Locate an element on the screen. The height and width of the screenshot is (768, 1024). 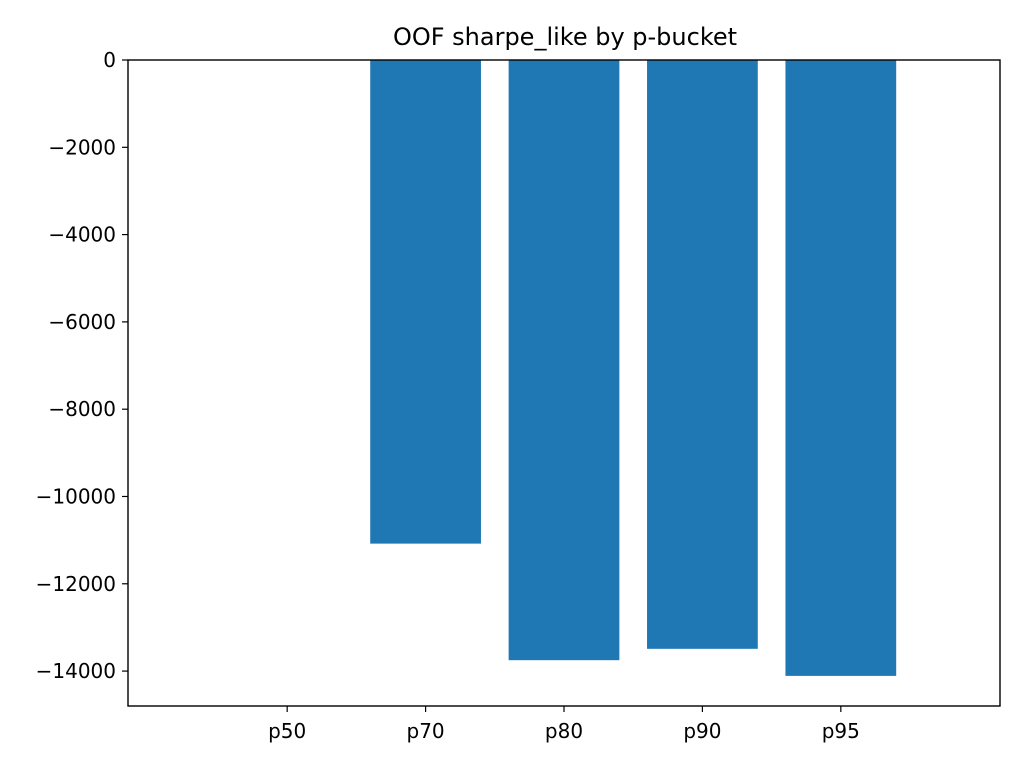
x-tick-label: p80 is located at coordinates (564, 731).